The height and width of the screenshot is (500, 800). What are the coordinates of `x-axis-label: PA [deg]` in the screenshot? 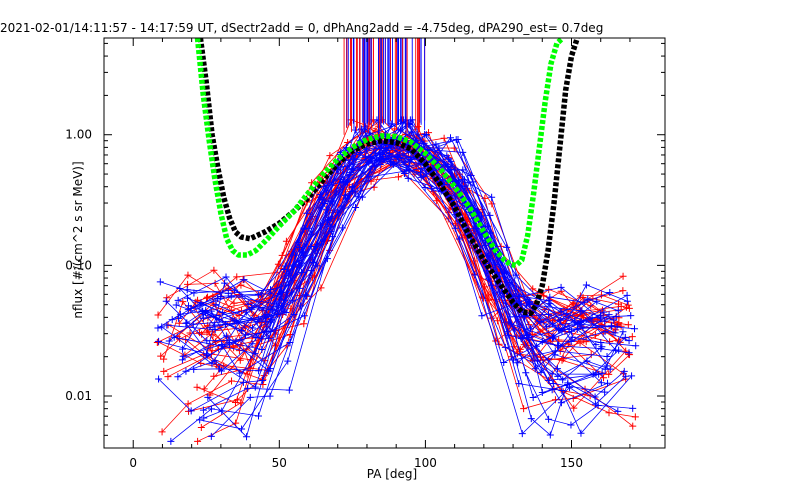 It's located at (392, 474).